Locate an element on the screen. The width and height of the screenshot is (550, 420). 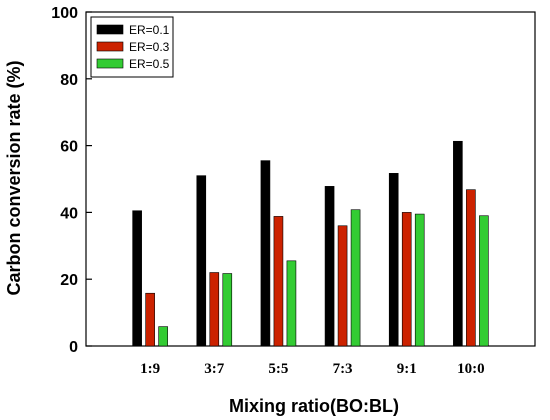
x-tick-label: 5:5 is located at coordinates (278, 369).